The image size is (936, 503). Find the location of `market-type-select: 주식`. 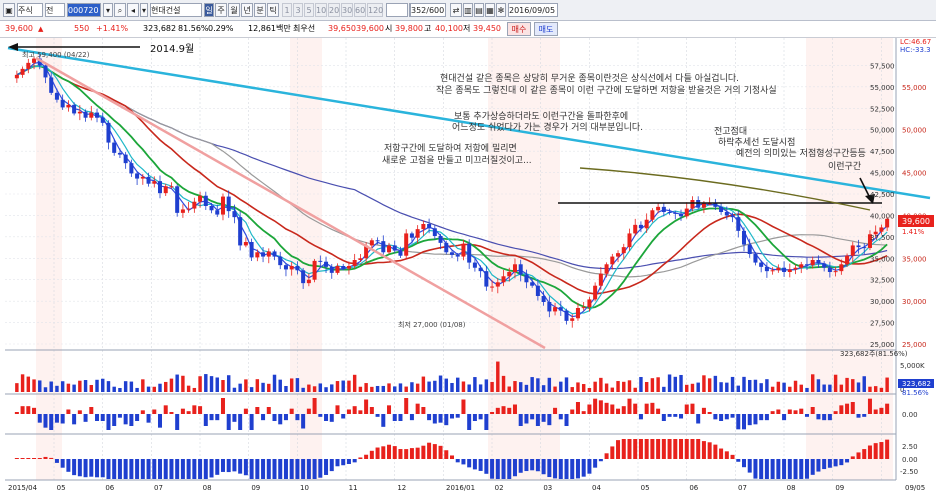

market-type-select: 주식 is located at coordinates (30, 10).